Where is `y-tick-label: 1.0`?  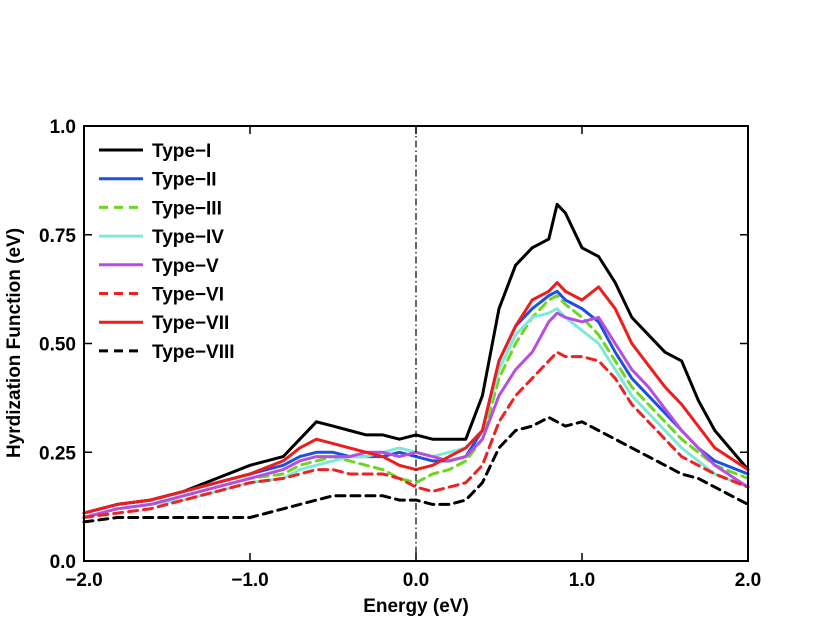 y-tick-label: 1.0 is located at coordinates (63, 127).